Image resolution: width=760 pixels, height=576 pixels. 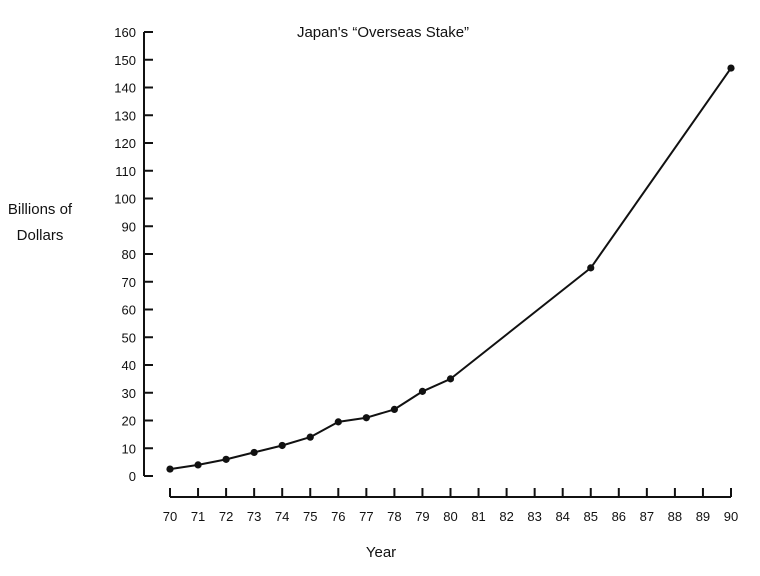 What do you see at coordinates (198, 516) in the screenshot?
I see `x-tick-label: 71` at bounding box center [198, 516].